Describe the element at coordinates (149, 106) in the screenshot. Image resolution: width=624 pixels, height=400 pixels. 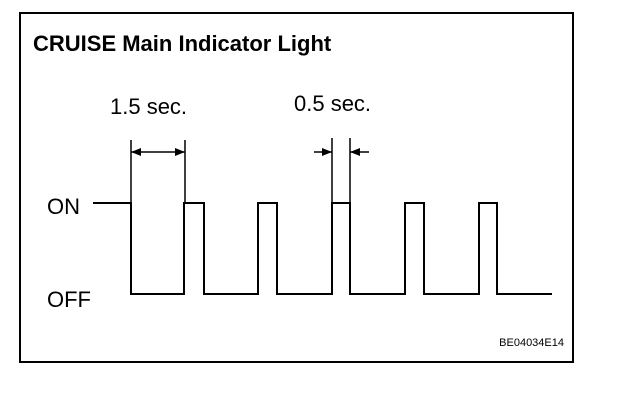
I see `interval-label-1-5-sec: 1.5 sec.` at that location.